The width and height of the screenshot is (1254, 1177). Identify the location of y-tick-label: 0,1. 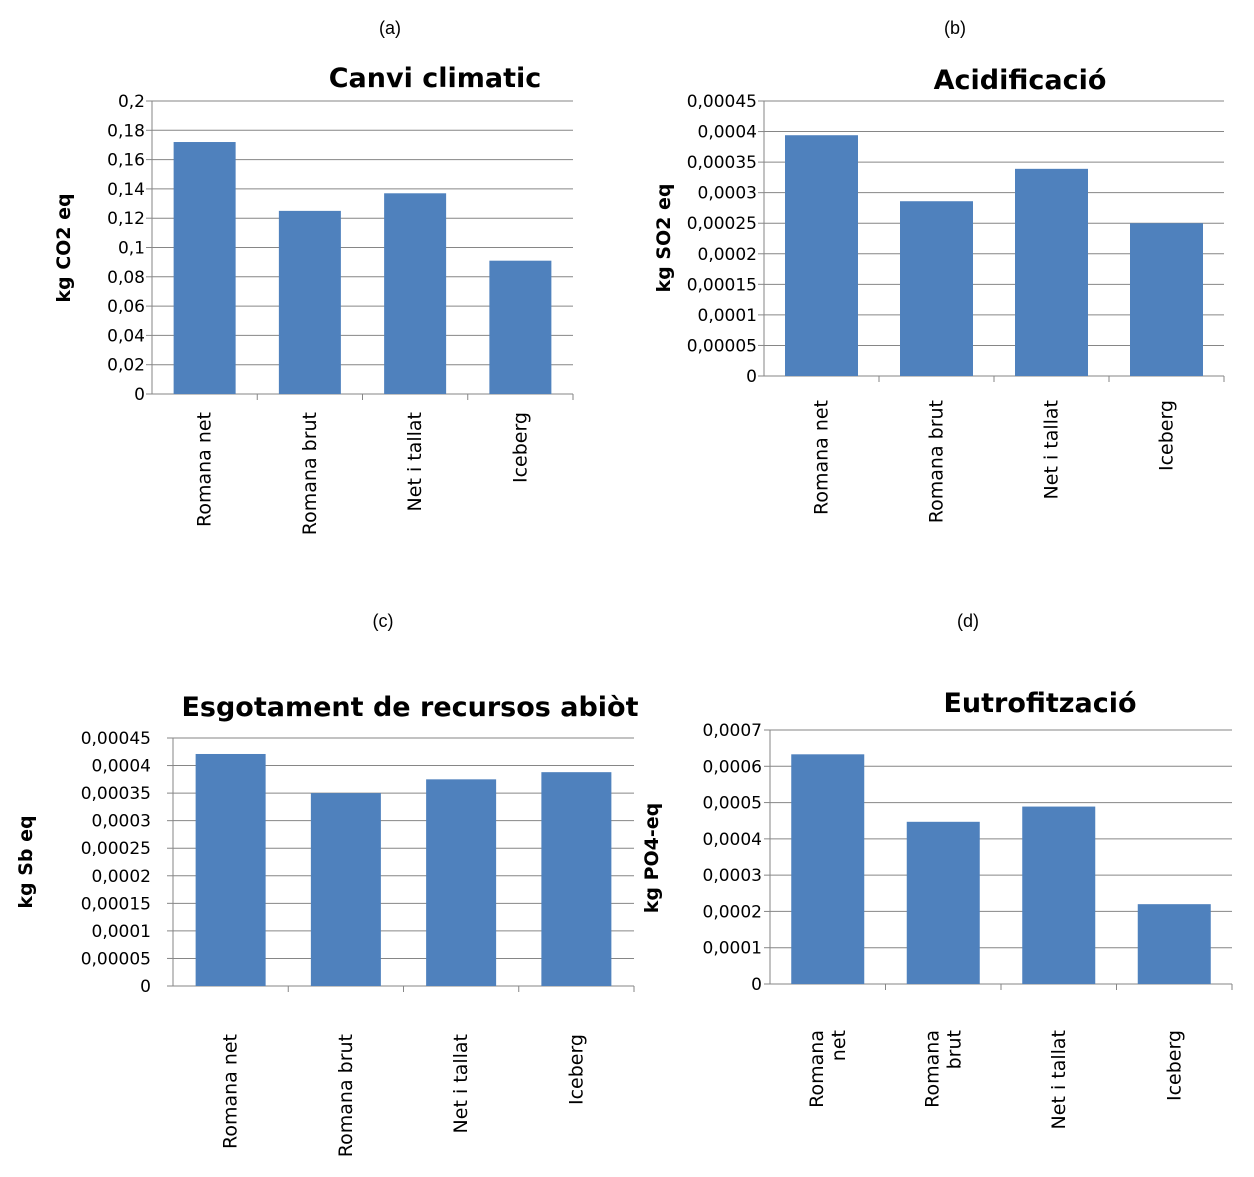
(131, 249).